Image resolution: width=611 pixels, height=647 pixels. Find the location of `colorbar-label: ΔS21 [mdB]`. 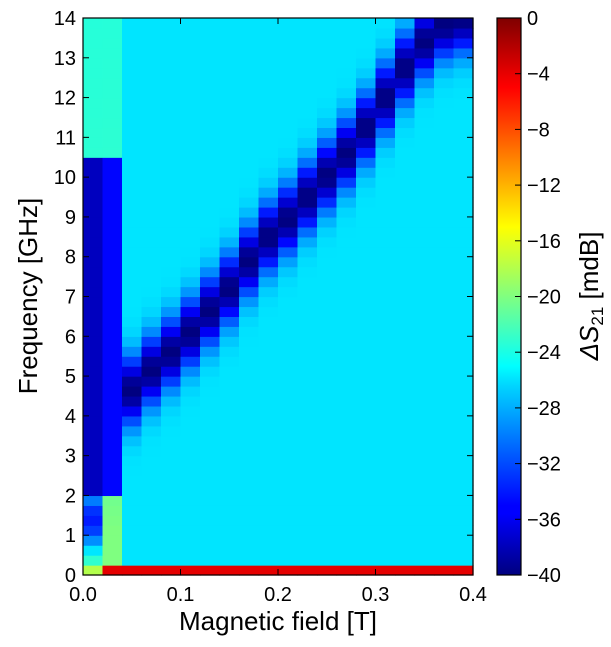

colorbar-label: ΔS21 [mdB] is located at coordinates (590, 297).